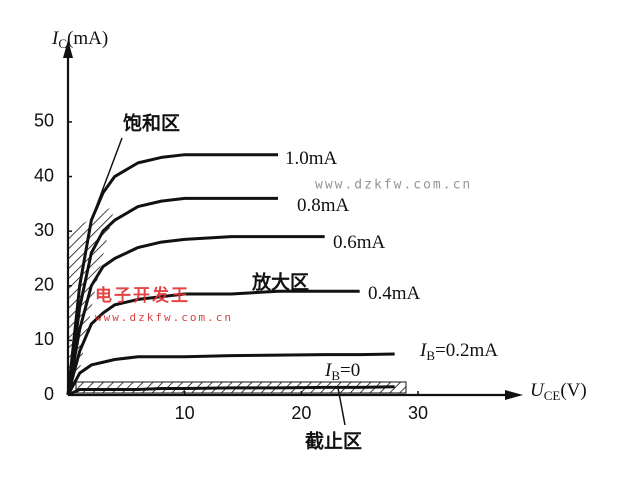 The height and width of the screenshot is (478, 640). Describe the element at coordinates (185, 413) in the screenshot. I see `x-tick-label: 10` at that location.